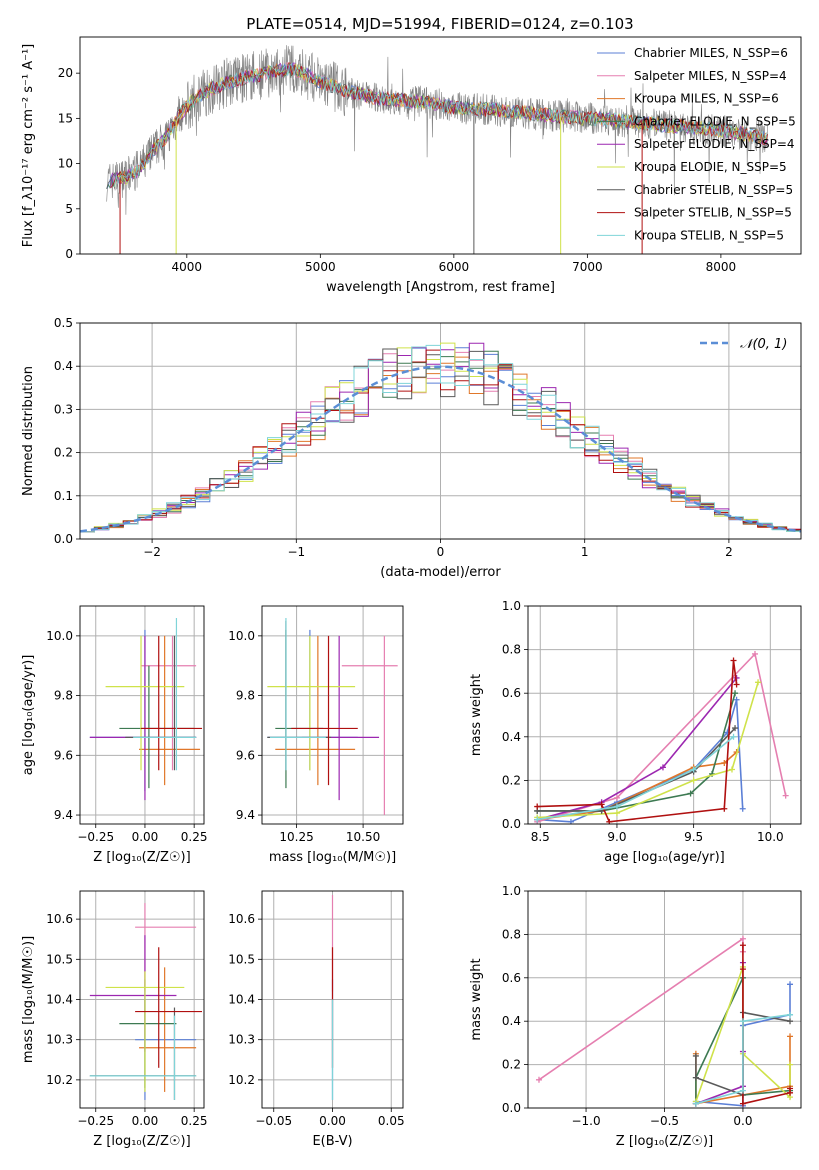 The width and height of the screenshot is (819, 1170). I want to click on x-tick-label: −1, so click(296, 552).